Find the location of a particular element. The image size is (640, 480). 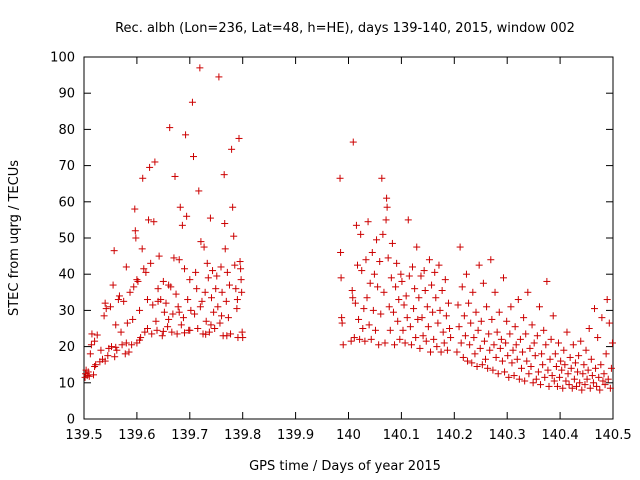

x-axis-label: GPS time / Days of year 2015 is located at coordinates (345, 466).